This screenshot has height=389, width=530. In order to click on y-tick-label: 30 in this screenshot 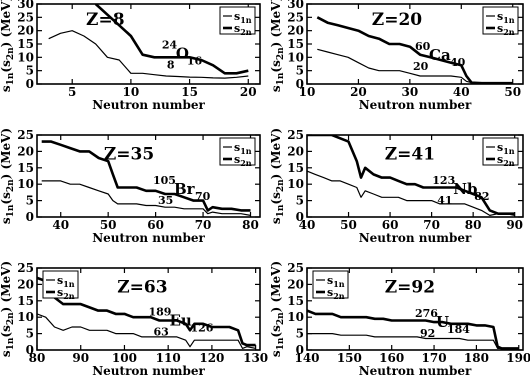, I will do `click(25, 5)`.